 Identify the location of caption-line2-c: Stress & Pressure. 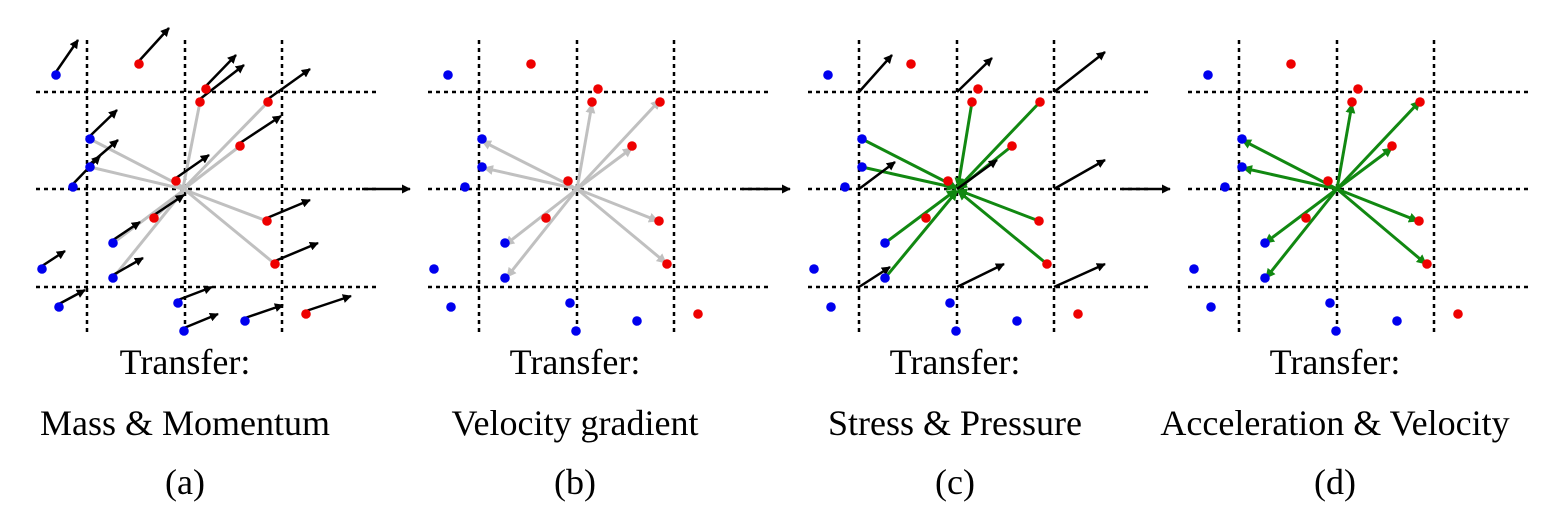
(955, 423).